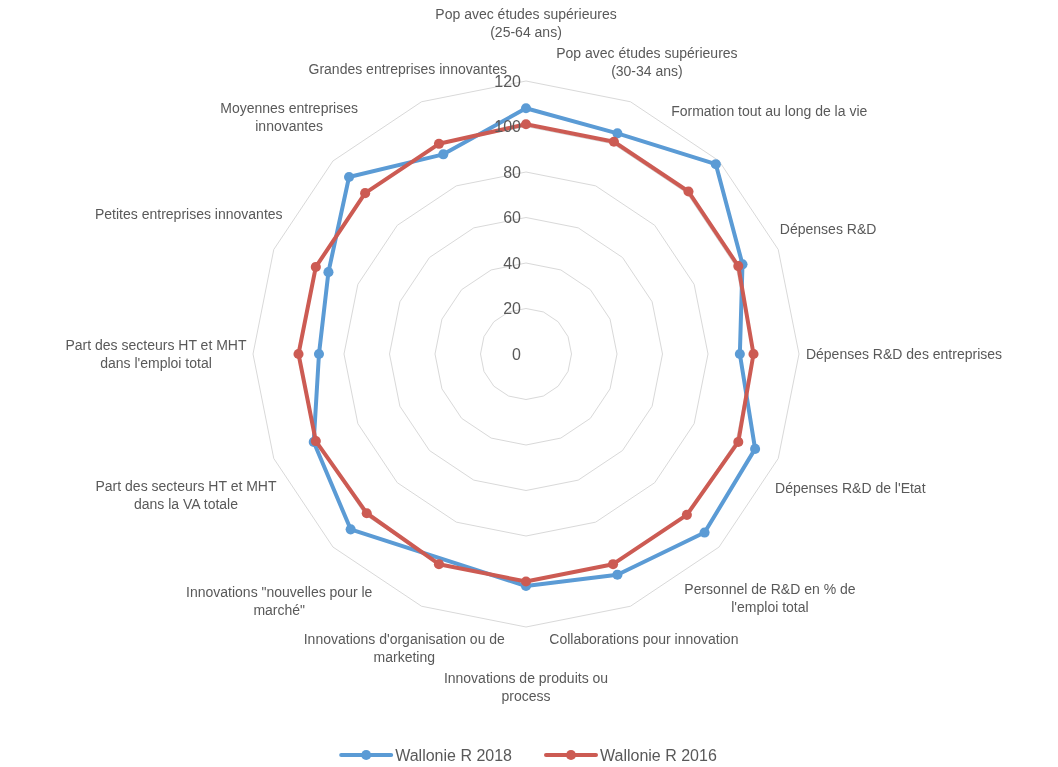  Describe the element at coordinates (512, 217) in the screenshot. I see `y-tick-label: 60` at that location.